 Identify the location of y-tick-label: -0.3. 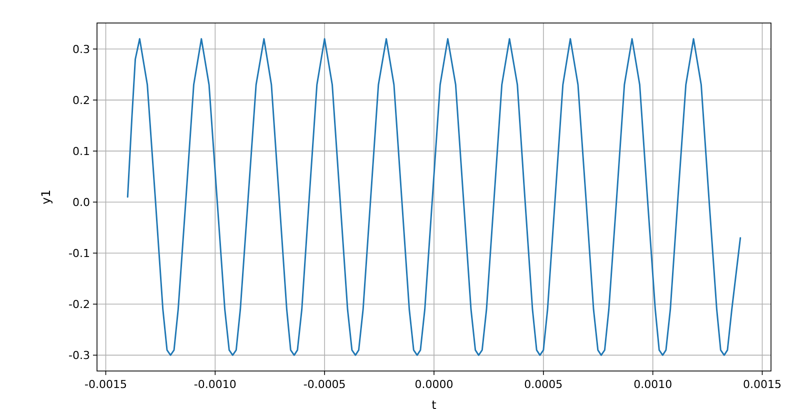
(79, 355).